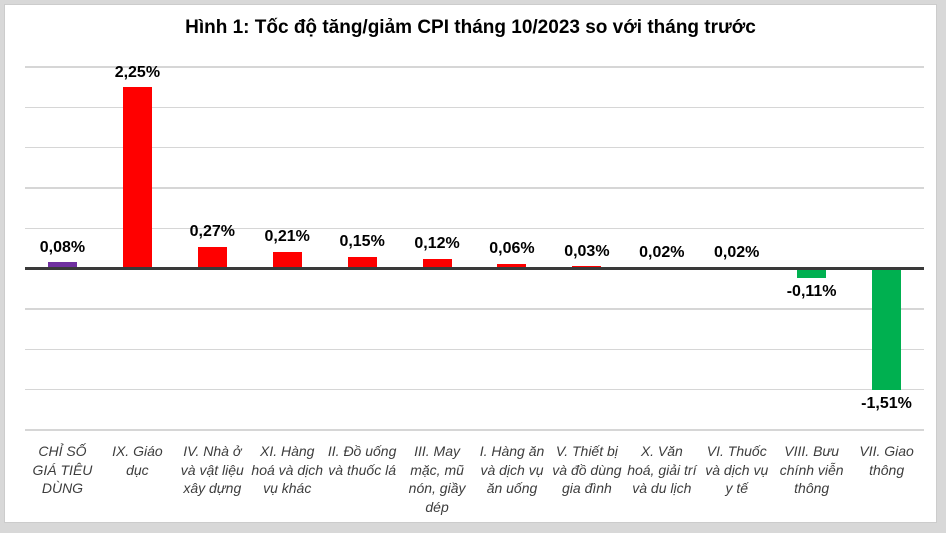 Image resolution: width=946 pixels, height=533 pixels. I want to click on category-label-7: I. Hàng ăn và dịch vụ ăn uống, so click(512, 469).